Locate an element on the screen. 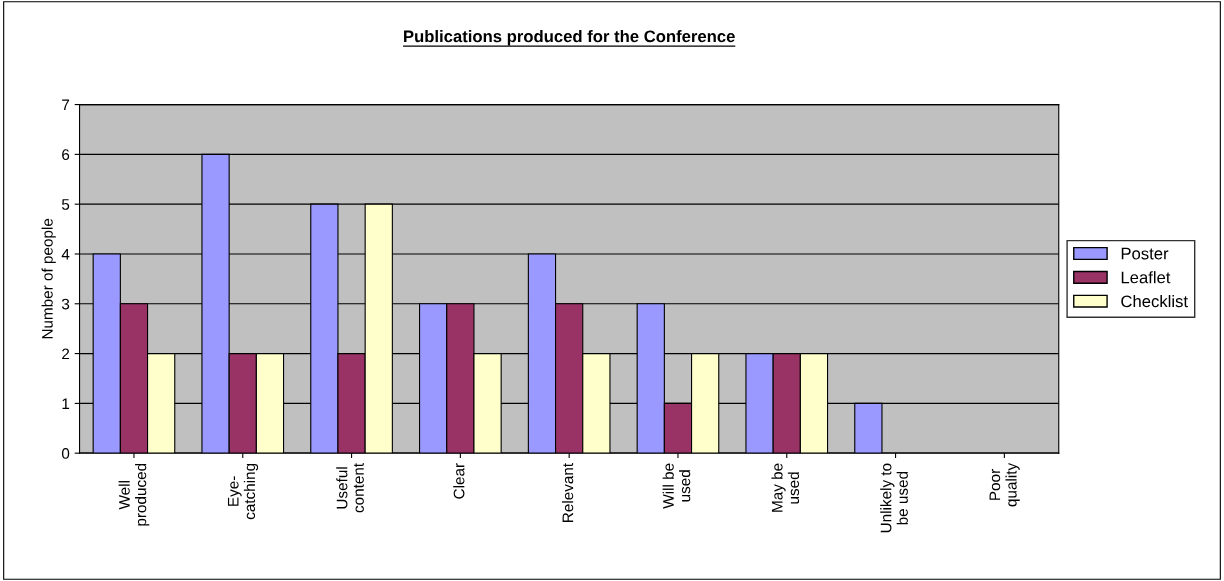  y-axis-title: Number of people is located at coordinates (48, 278).